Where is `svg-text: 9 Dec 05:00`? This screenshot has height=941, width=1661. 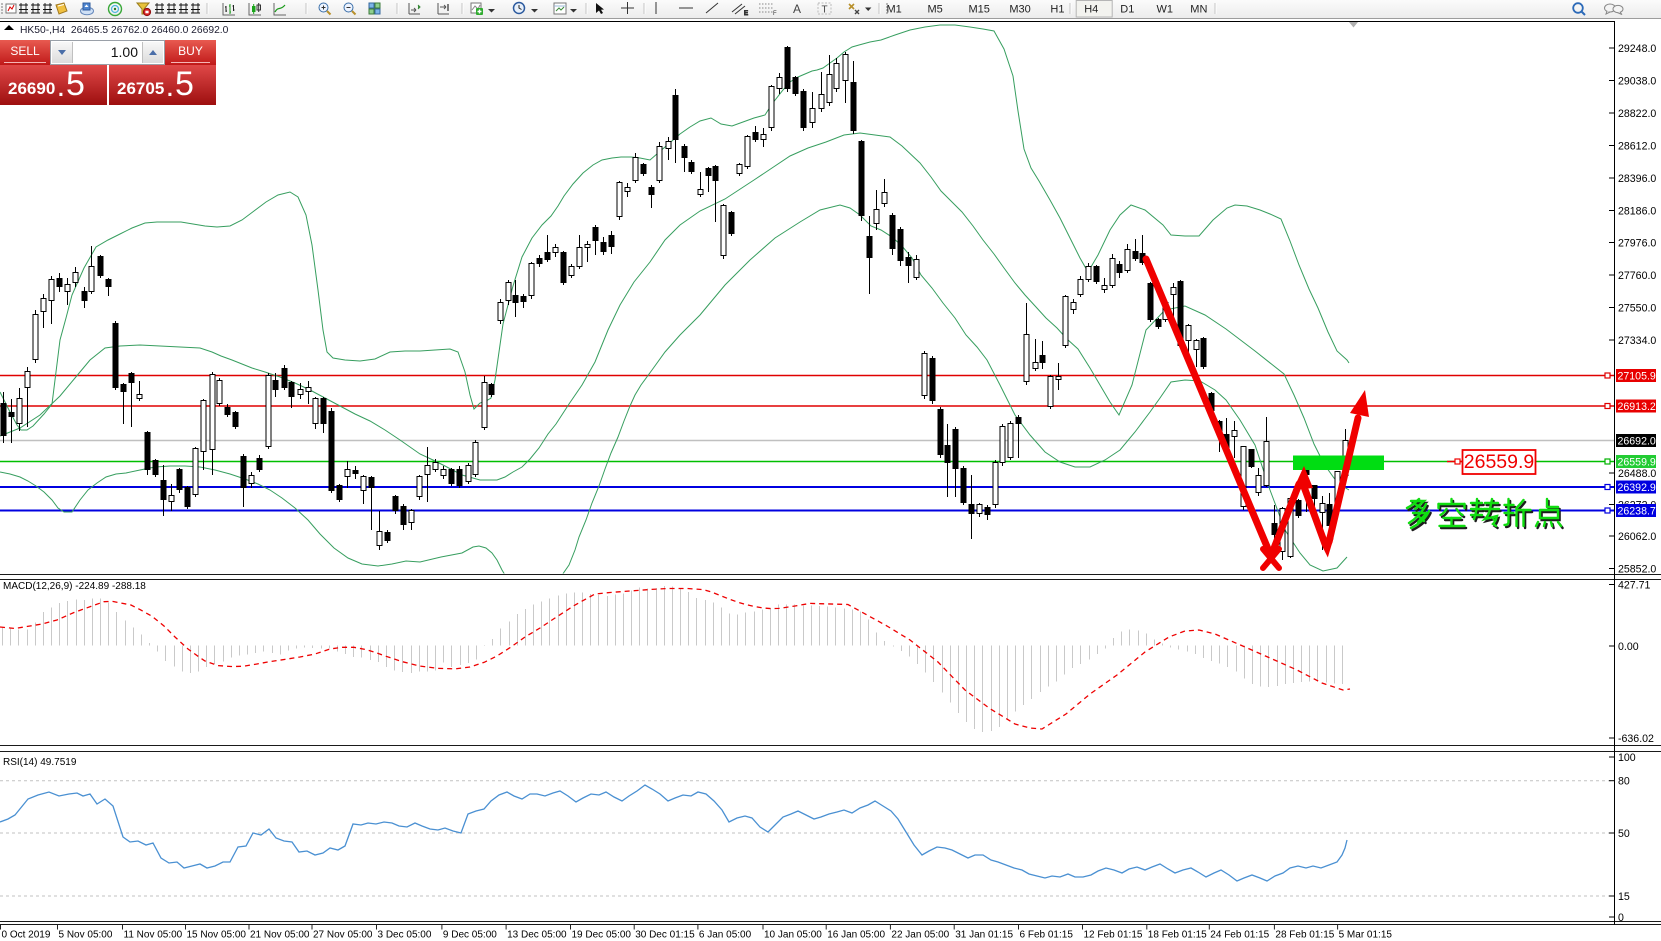
svg-text: 9 Dec 05:00 is located at coordinates (470, 935).